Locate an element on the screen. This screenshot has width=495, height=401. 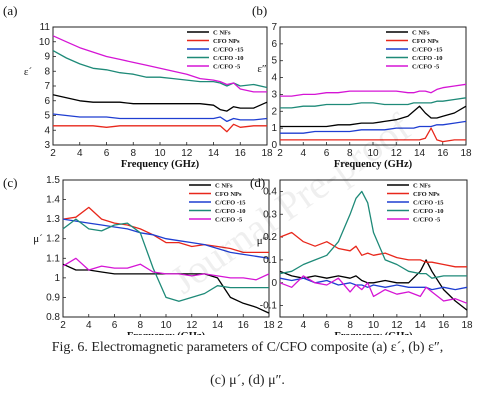
panel-label: (d) is located at coordinates (257, 182).